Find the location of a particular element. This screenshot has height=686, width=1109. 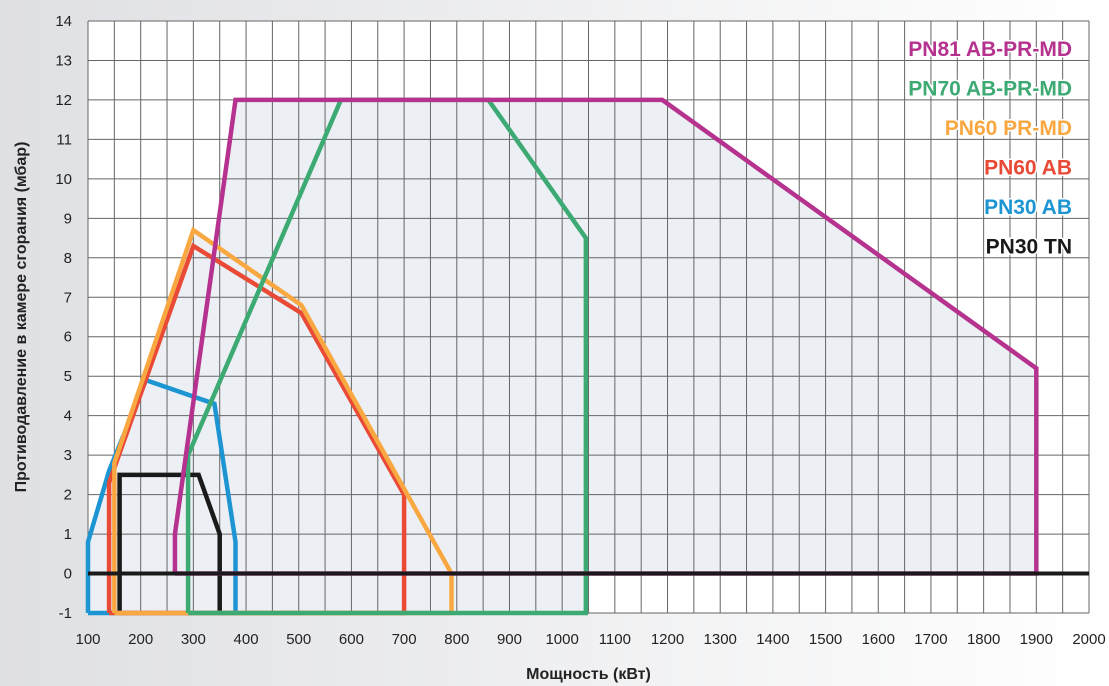

x-tick-label: 1800 is located at coordinates (983, 639).